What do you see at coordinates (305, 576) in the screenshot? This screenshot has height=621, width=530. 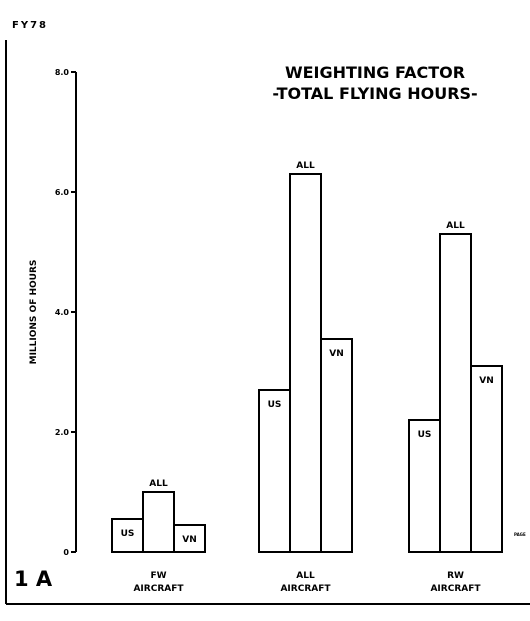 I see `category-label-line1: ALL` at bounding box center [305, 576].